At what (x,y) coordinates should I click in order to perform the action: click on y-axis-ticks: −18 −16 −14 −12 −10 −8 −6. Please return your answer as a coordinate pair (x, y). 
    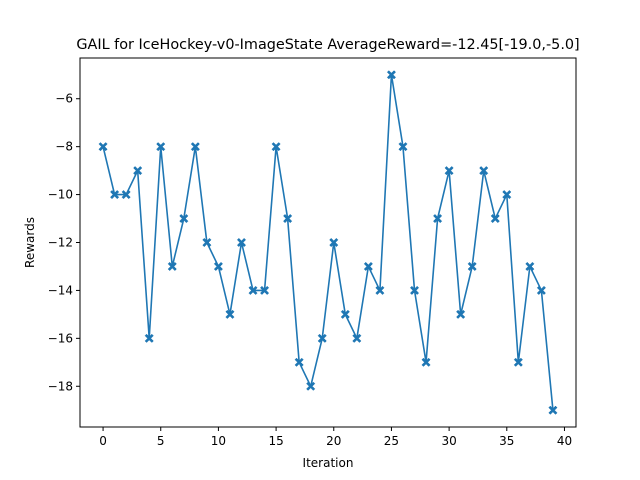
    Looking at the image, I should click on (64, 242).